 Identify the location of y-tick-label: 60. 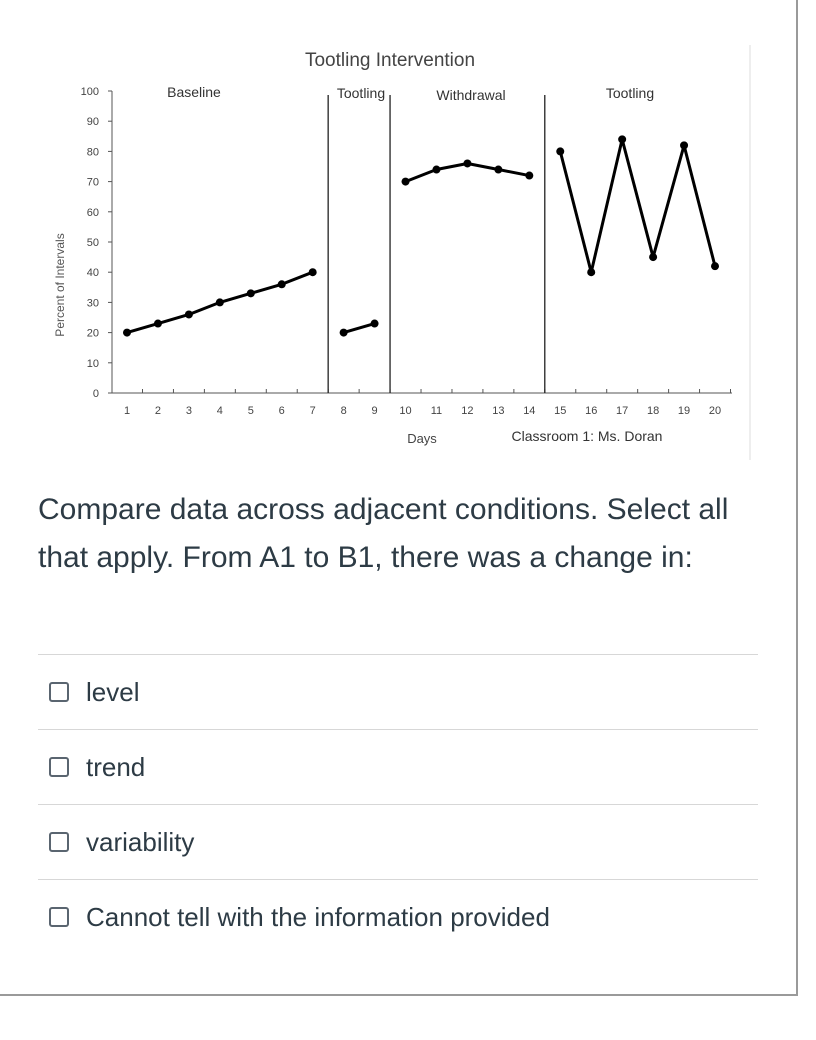
(93, 213).